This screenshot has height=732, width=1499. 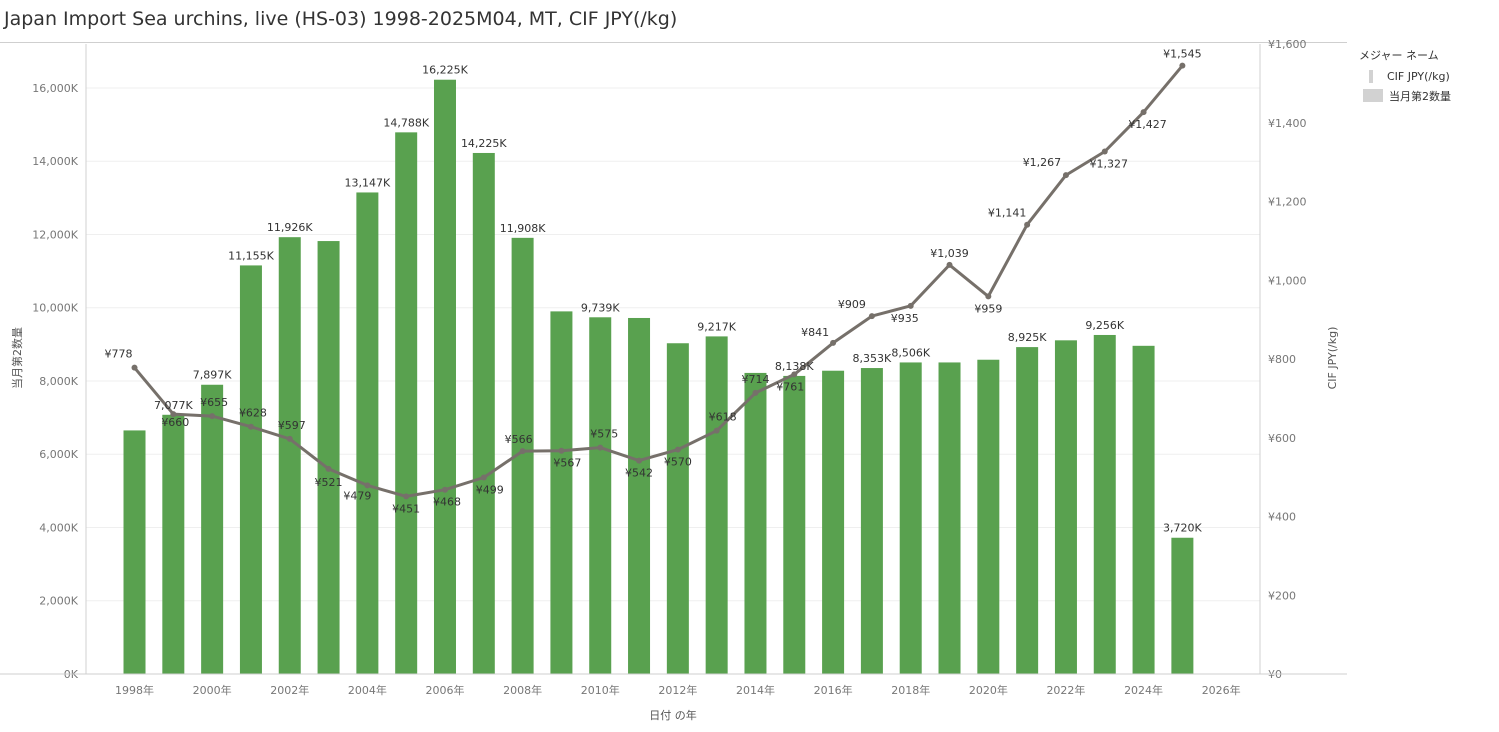 I want to click on legend-item-cif-price: CIF JPY(/kg), so click(x=1405, y=76).